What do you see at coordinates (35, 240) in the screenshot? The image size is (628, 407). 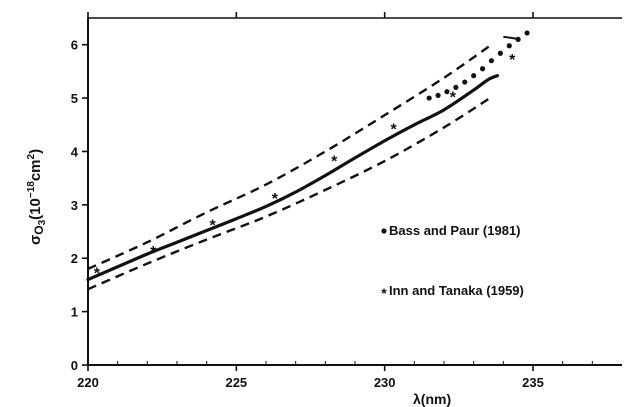 I see `y-axis-title-symbol: σ` at bounding box center [35, 240].